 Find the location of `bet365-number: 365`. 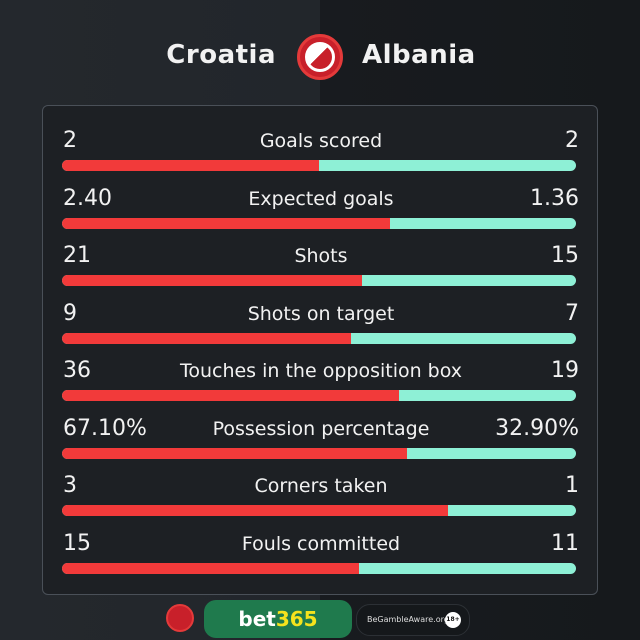

bet365-number: 365 is located at coordinates (296, 619).